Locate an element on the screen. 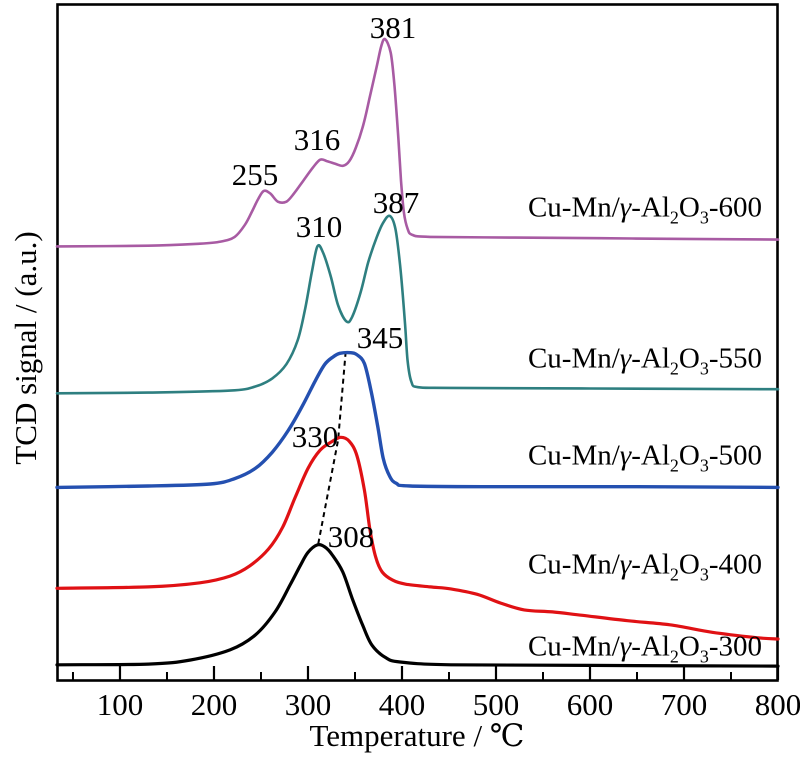 The height and width of the screenshot is (758, 800). peak-shift-trend-line is located at coordinates (332, 448).